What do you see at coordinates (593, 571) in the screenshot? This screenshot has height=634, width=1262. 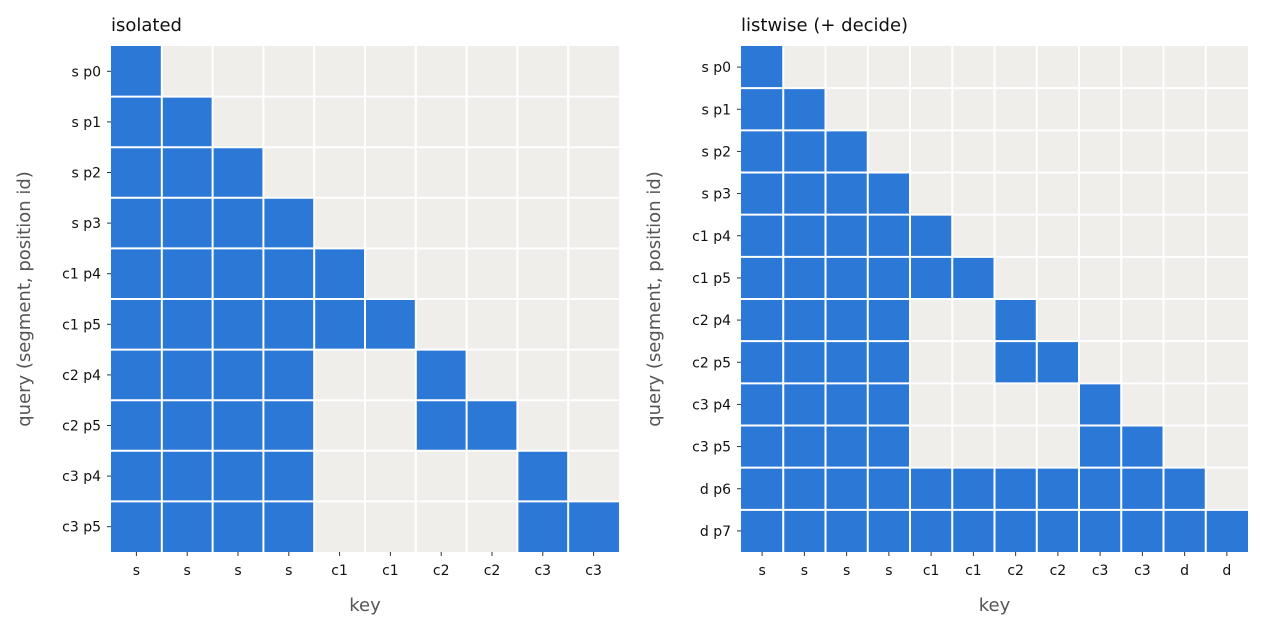 I see `x-tick-label: c3` at bounding box center [593, 571].